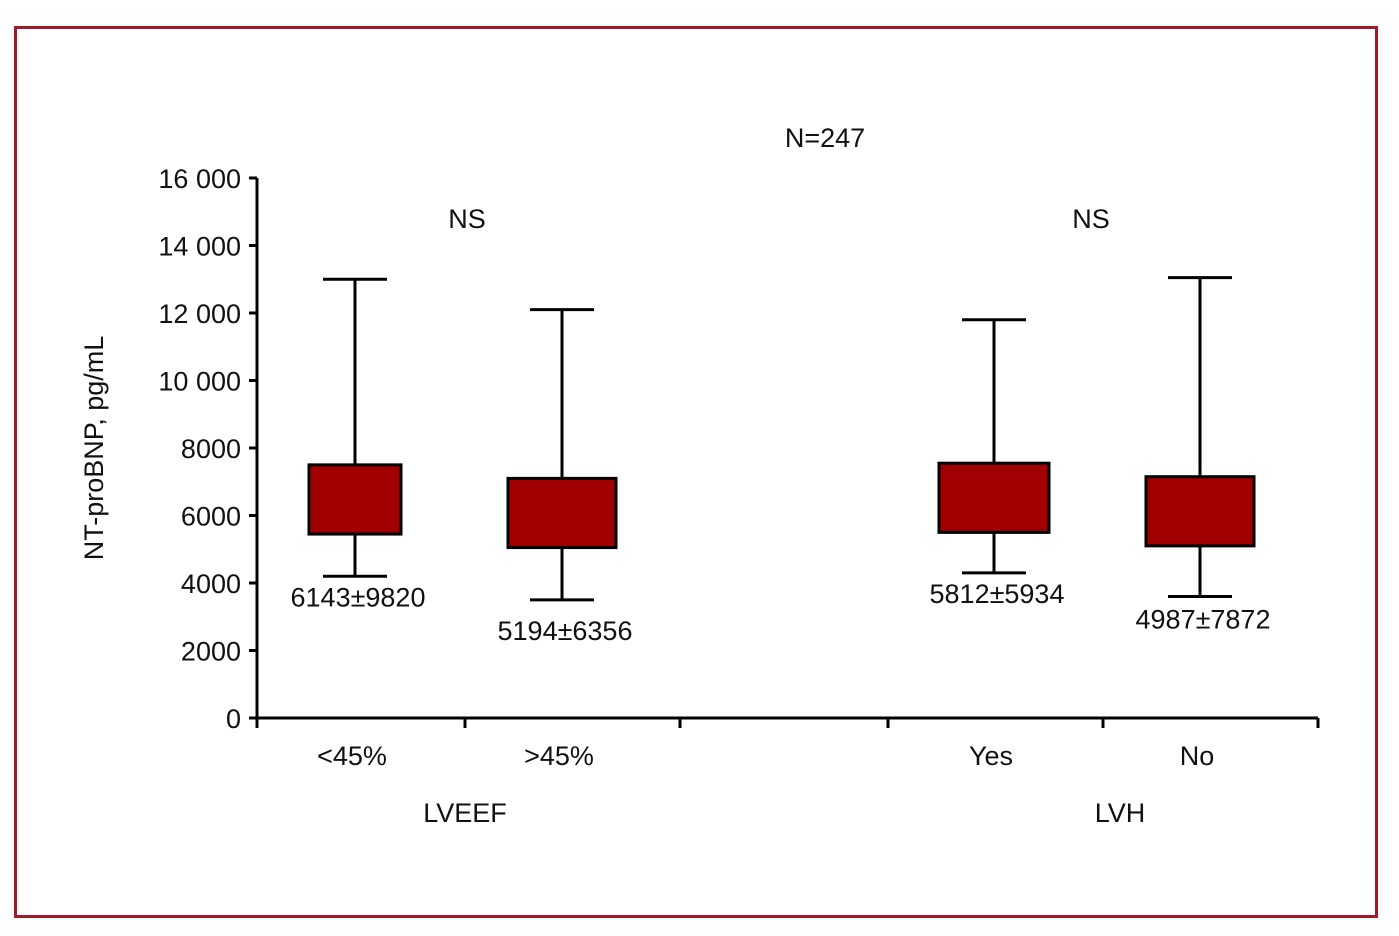  I want to click on group-label: LVEEF, so click(465, 813).